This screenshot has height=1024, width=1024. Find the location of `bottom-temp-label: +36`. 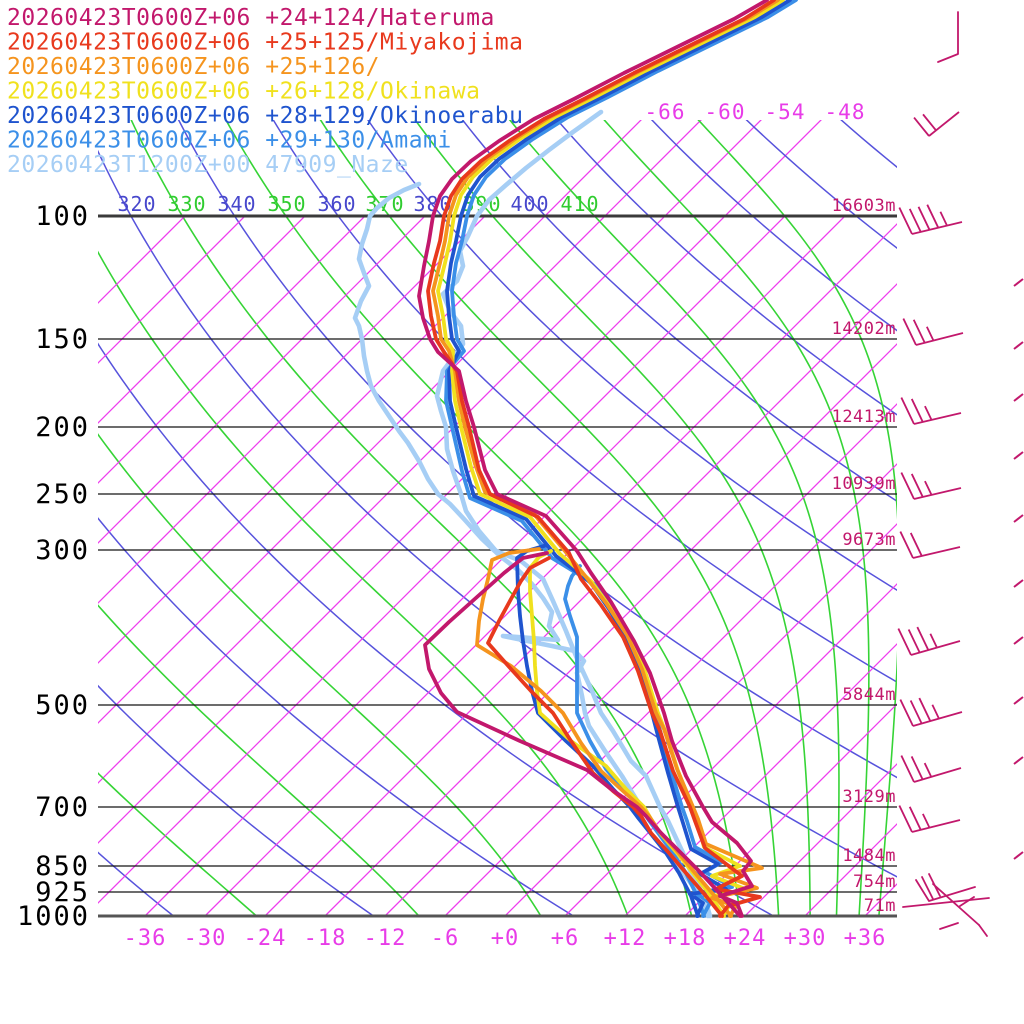

bottom-temp-label: +36 is located at coordinates (865, 938).